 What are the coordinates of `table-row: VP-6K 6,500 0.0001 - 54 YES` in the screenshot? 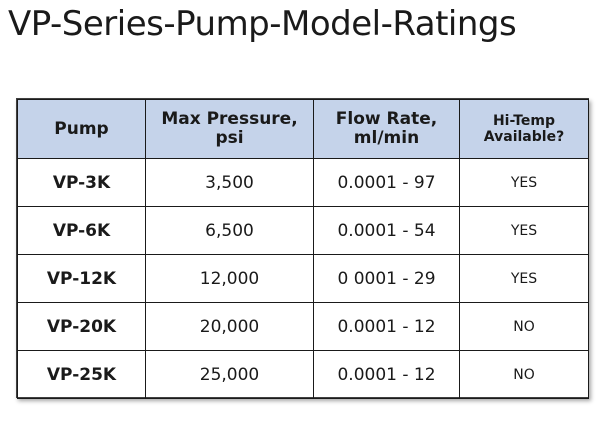 It's located at (303, 230).